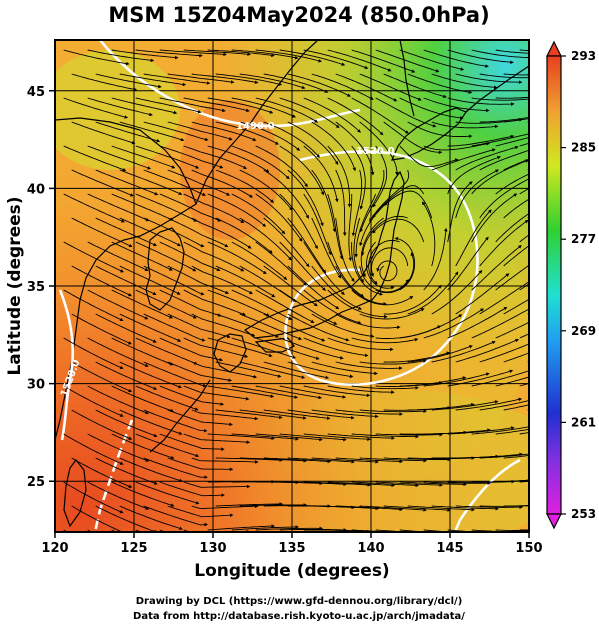 This screenshot has height=625, width=599. I want to click on contour-1520-west, so click(66, 365).